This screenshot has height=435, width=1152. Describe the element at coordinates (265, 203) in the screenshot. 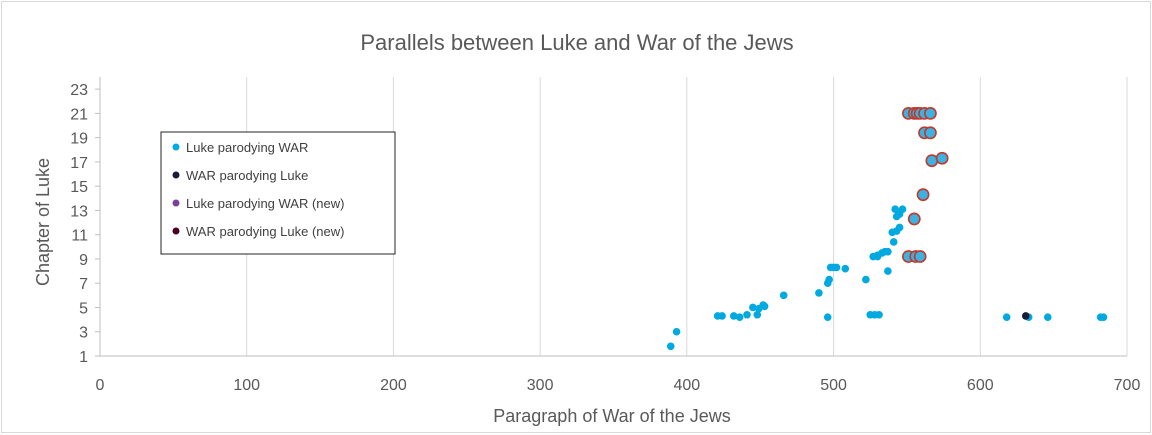

I see `legend-label: Luke parodying WAR (new)` at that location.